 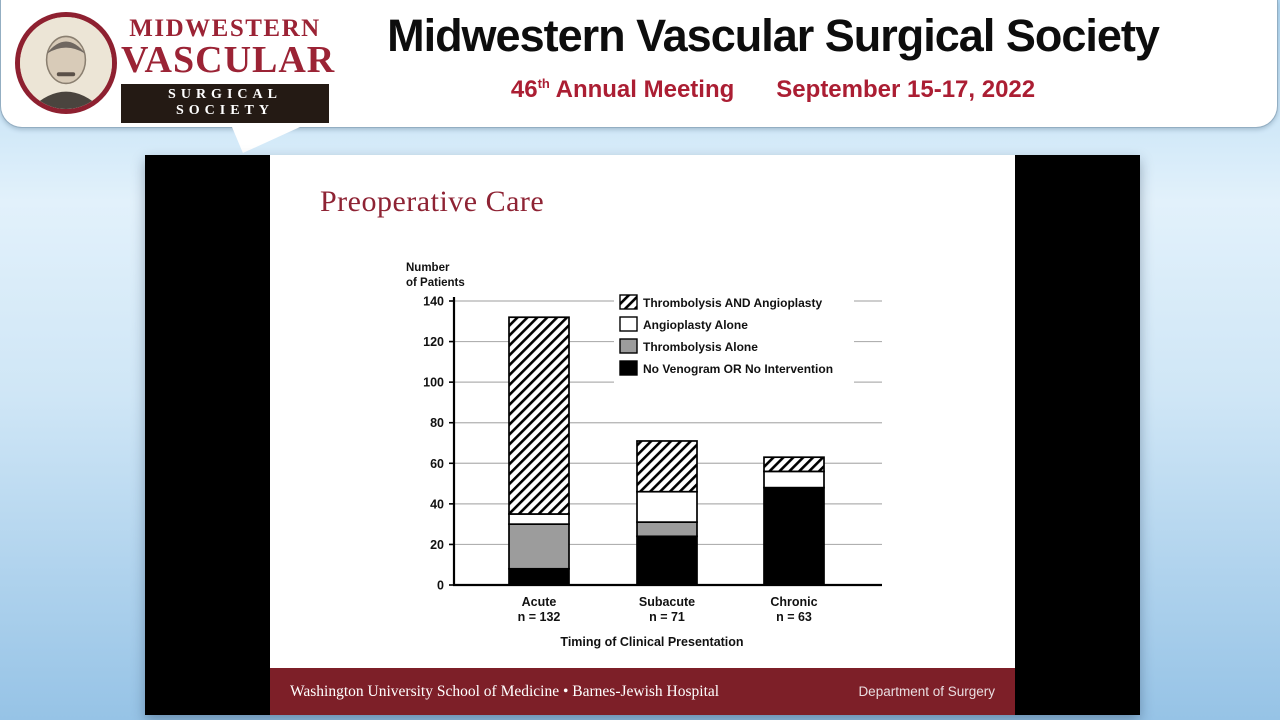 What do you see at coordinates (437, 504) in the screenshot?
I see `svg-text: 40` at bounding box center [437, 504].